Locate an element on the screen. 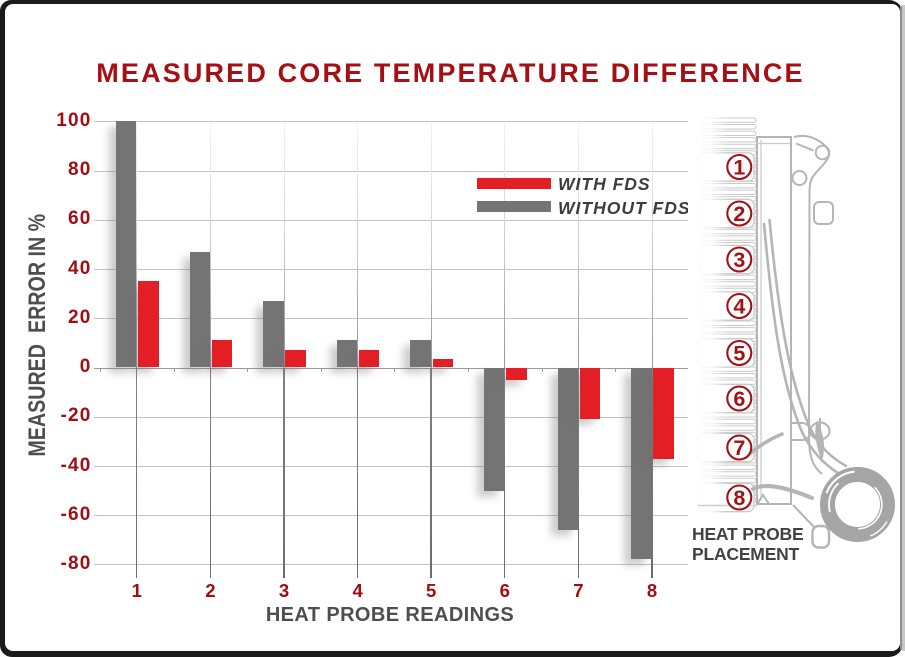 This screenshot has height=657, width=905. svg-text: 6 is located at coordinates (739, 399).